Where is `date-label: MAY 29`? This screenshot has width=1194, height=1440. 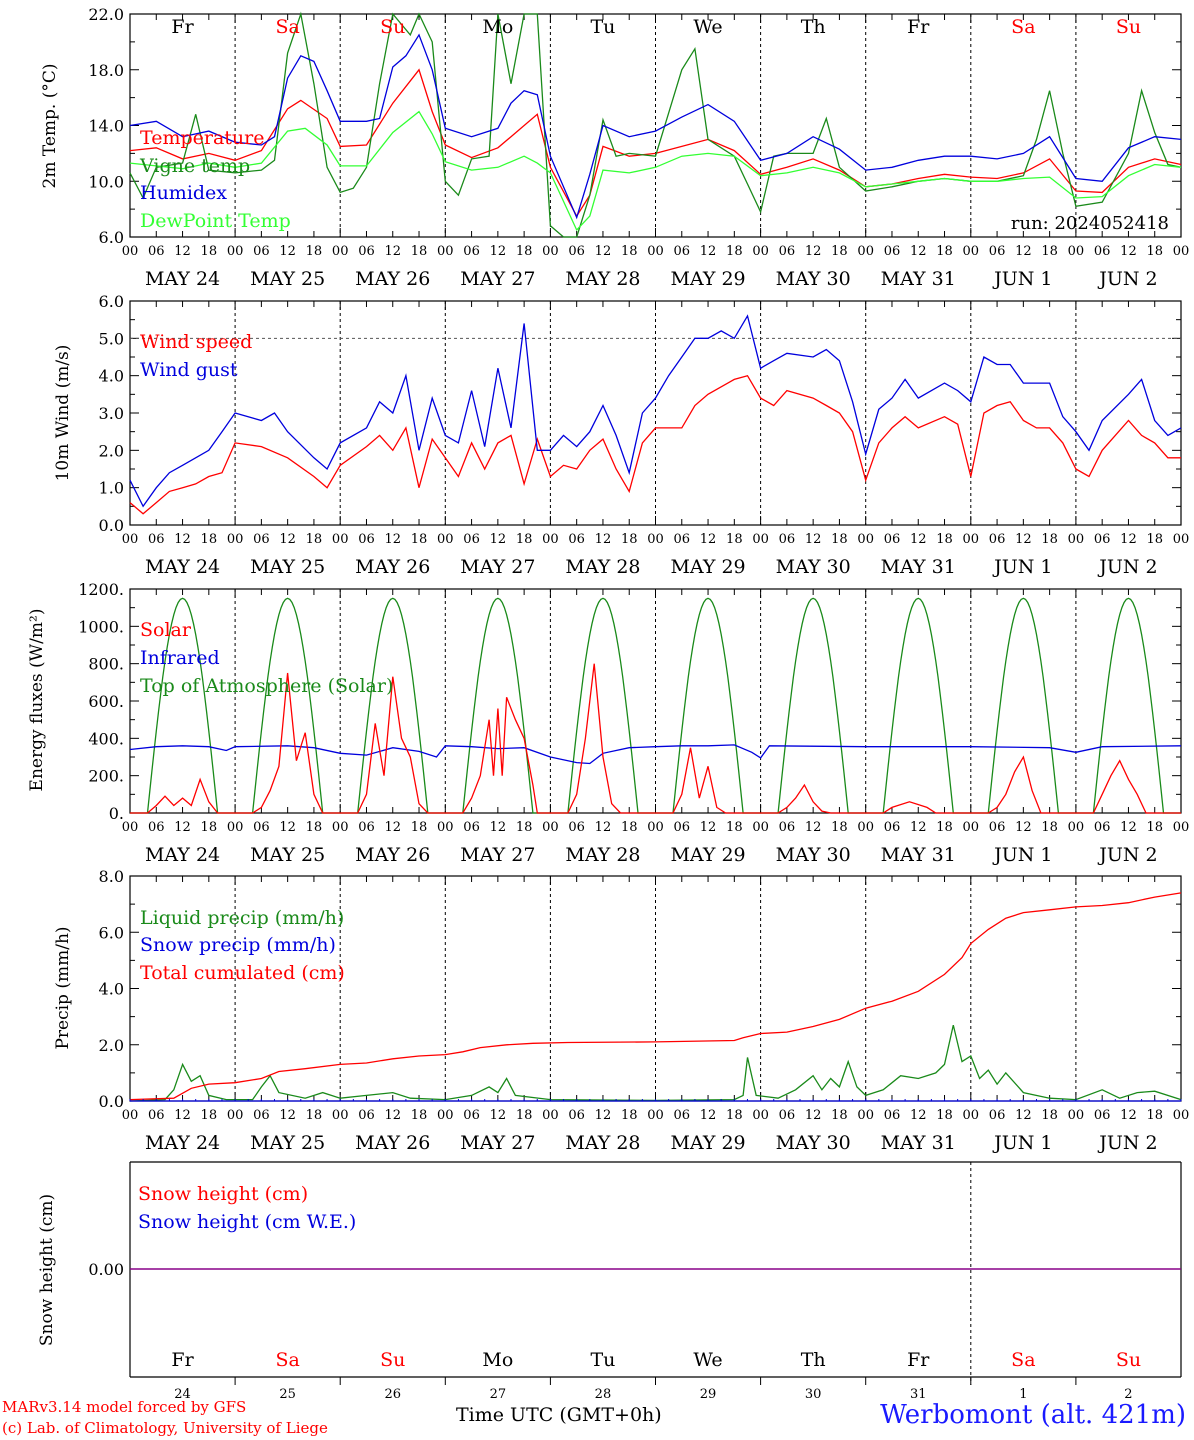
date-label: MAY 29 is located at coordinates (707, 279).